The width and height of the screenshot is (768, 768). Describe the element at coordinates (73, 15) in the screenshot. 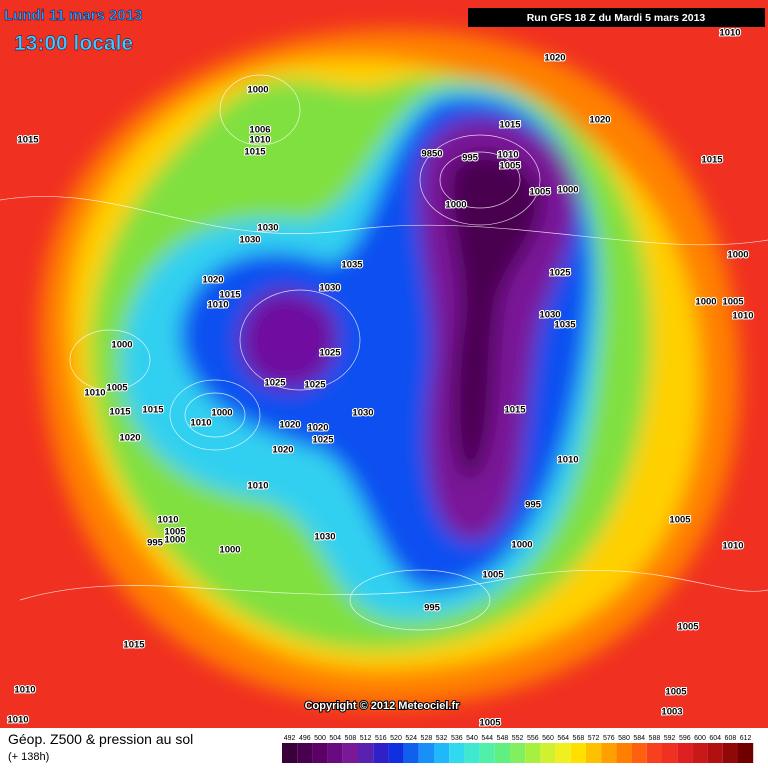

I see `date-label: Lundi 11 mars 2013` at that location.